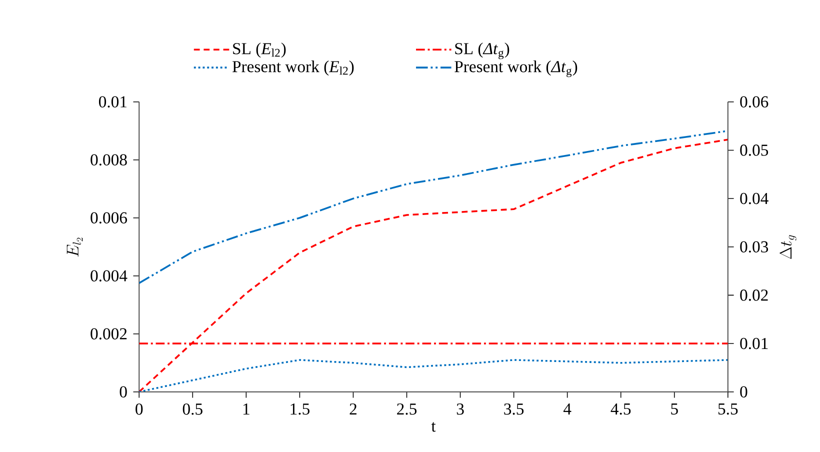 The height and width of the screenshot is (452, 820). I want to click on y2-axis-title: $\Delta t_g$, so click(788, 247).